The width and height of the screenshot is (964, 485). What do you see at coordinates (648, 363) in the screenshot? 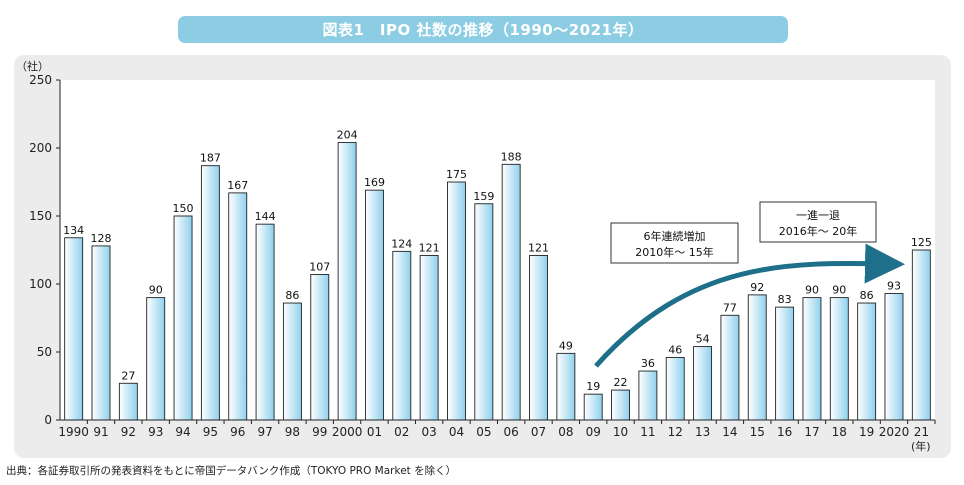
I see `data-label: 36` at bounding box center [648, 363].